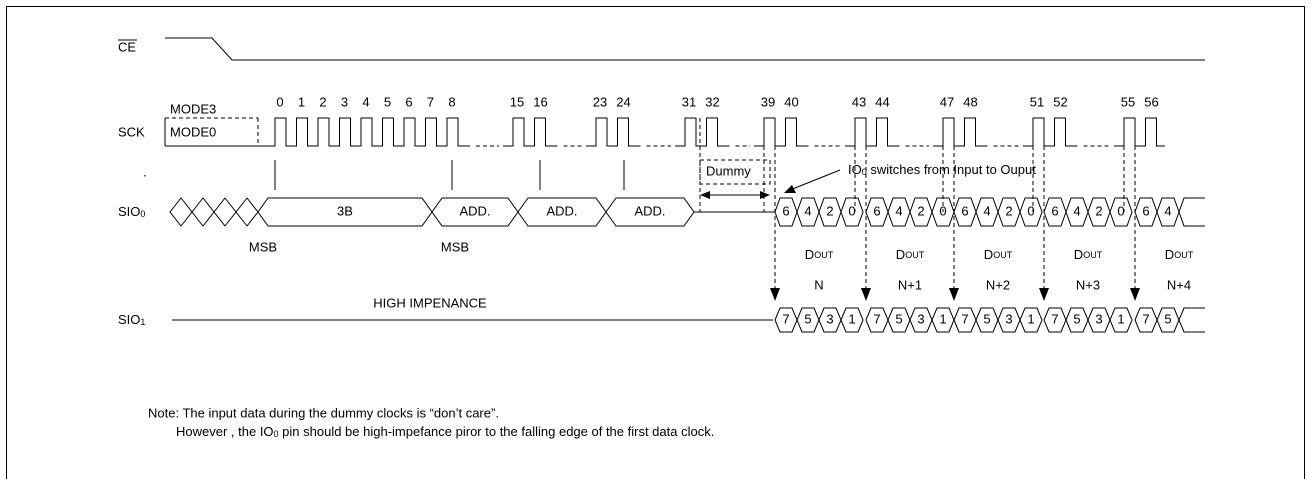 The width and height of the screenshot is (1312, 479). What do you see at coordinates (365, 101) in the screenshot?
I see `clock-number: 4` at bounding box center [365, 101].